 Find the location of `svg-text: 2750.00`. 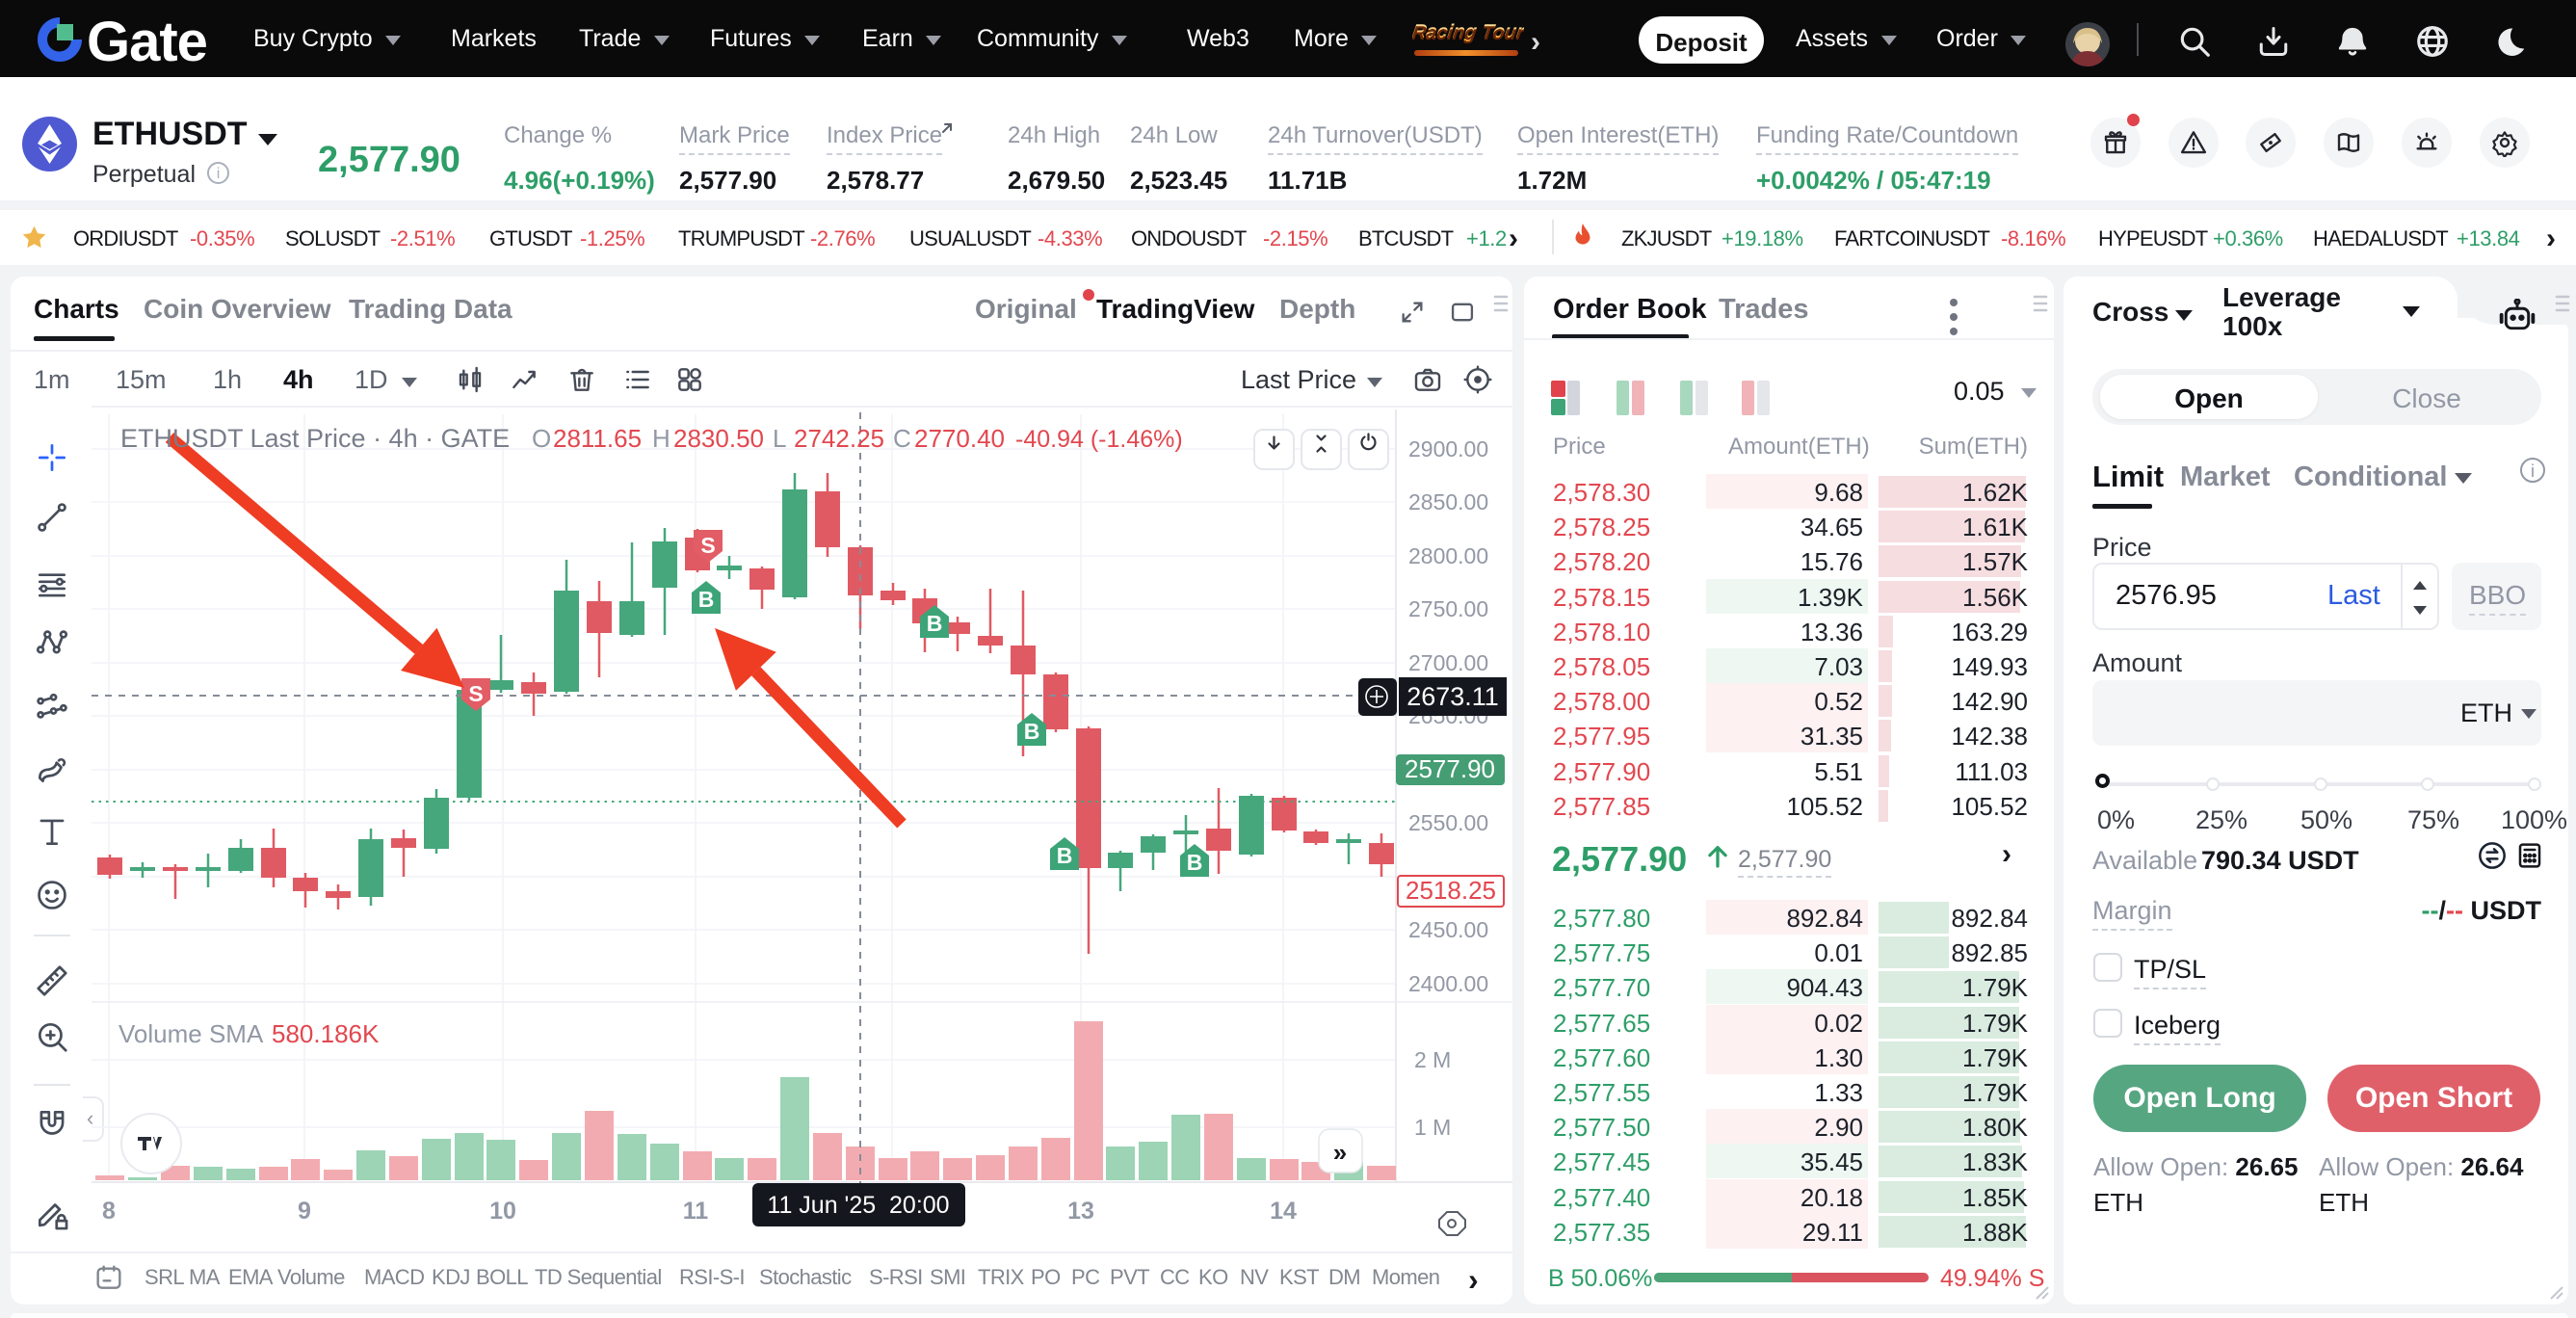

svg-text: 2750.00 is located at coordinates (1448, 608).